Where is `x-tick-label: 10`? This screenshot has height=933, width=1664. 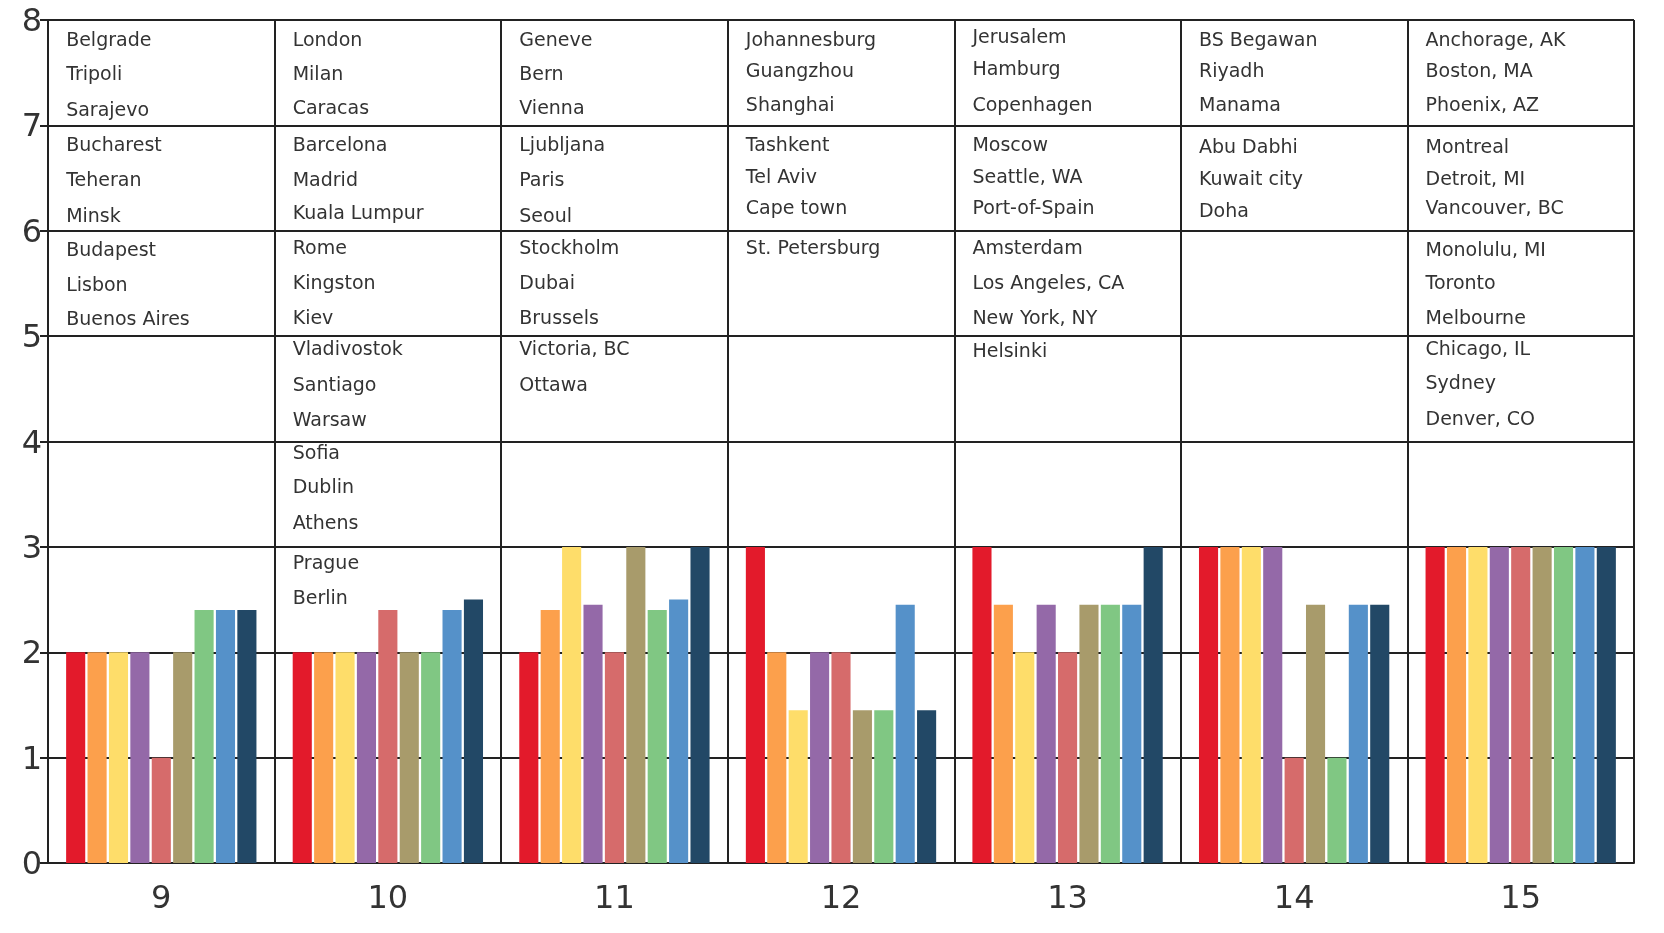
x-tick-label: 10 is located at coordinates (388, 897).